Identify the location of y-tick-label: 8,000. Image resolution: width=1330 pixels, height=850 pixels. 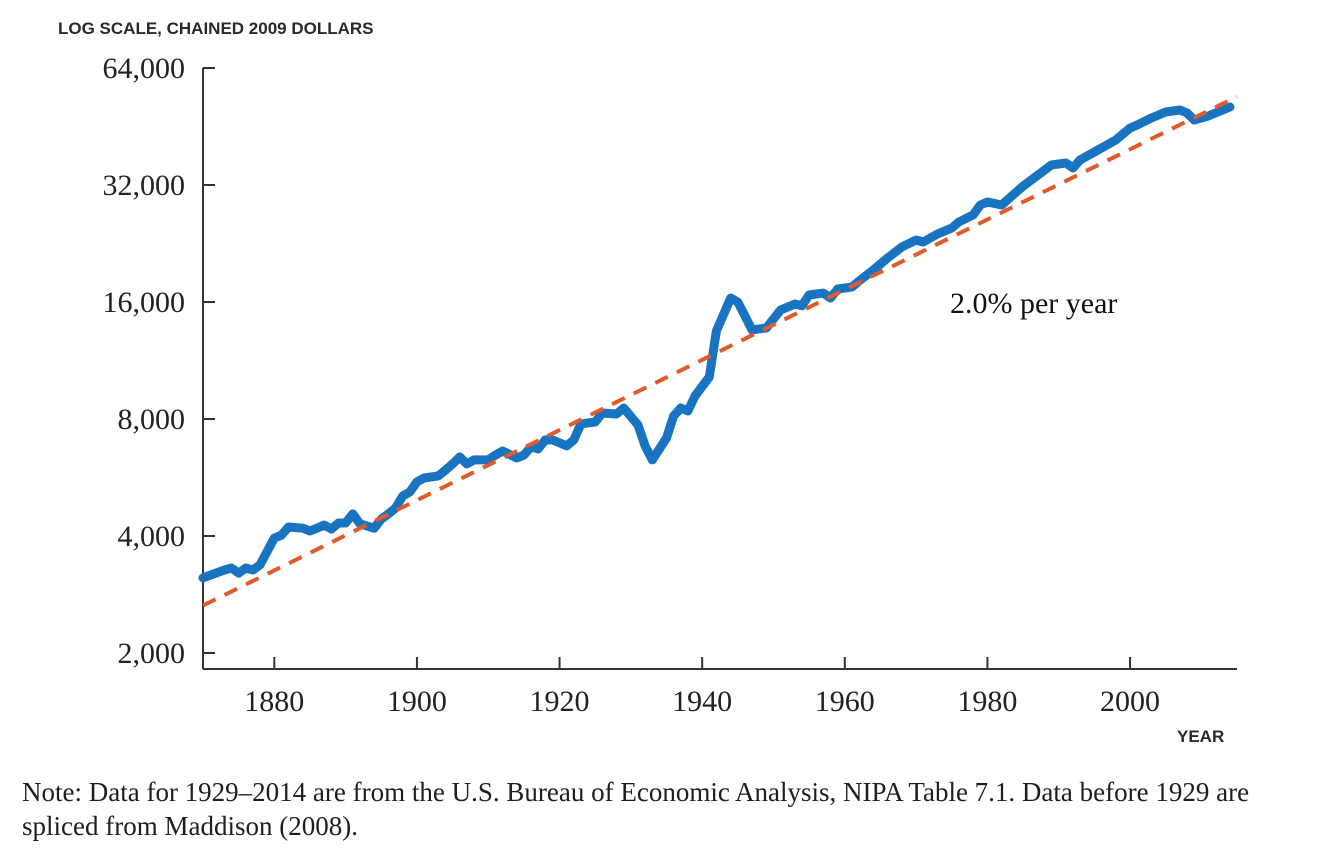
(152, 419).